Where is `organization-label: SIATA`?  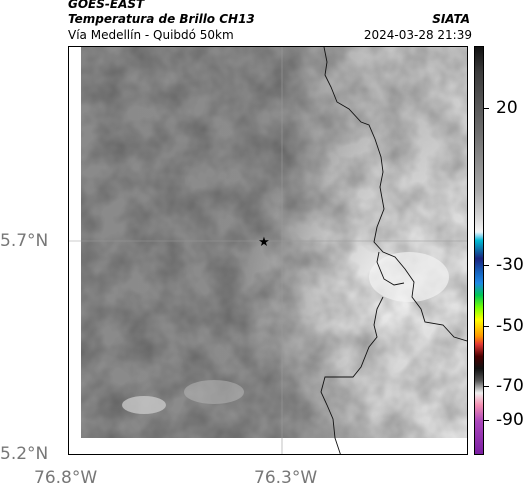 organization-label: SIATA is located at coordinates (451, 19).